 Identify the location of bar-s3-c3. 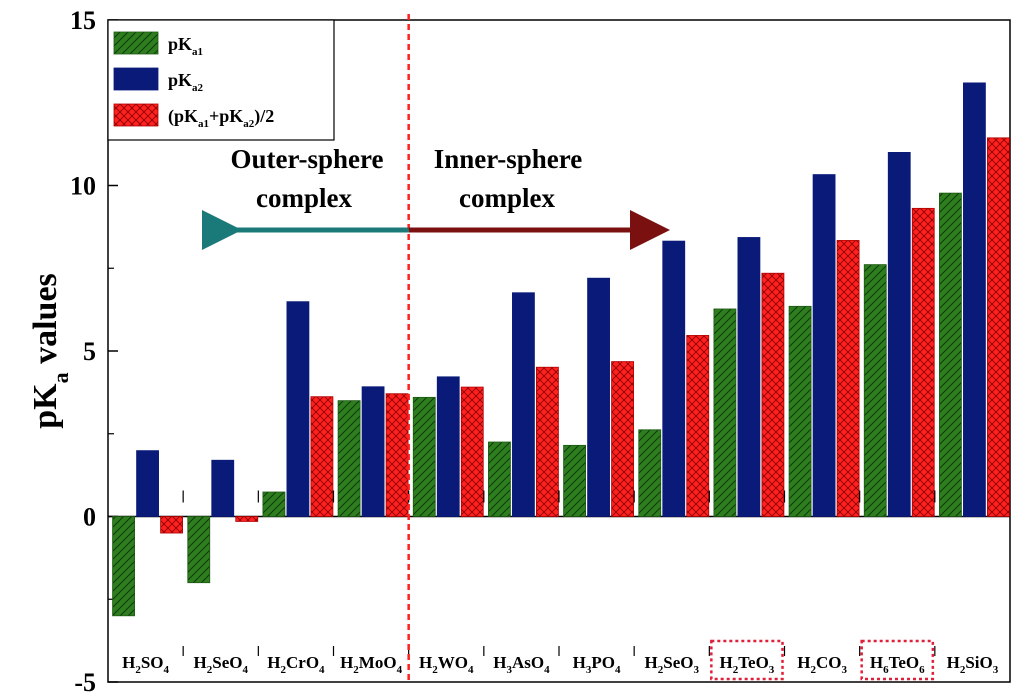
(322, 456).